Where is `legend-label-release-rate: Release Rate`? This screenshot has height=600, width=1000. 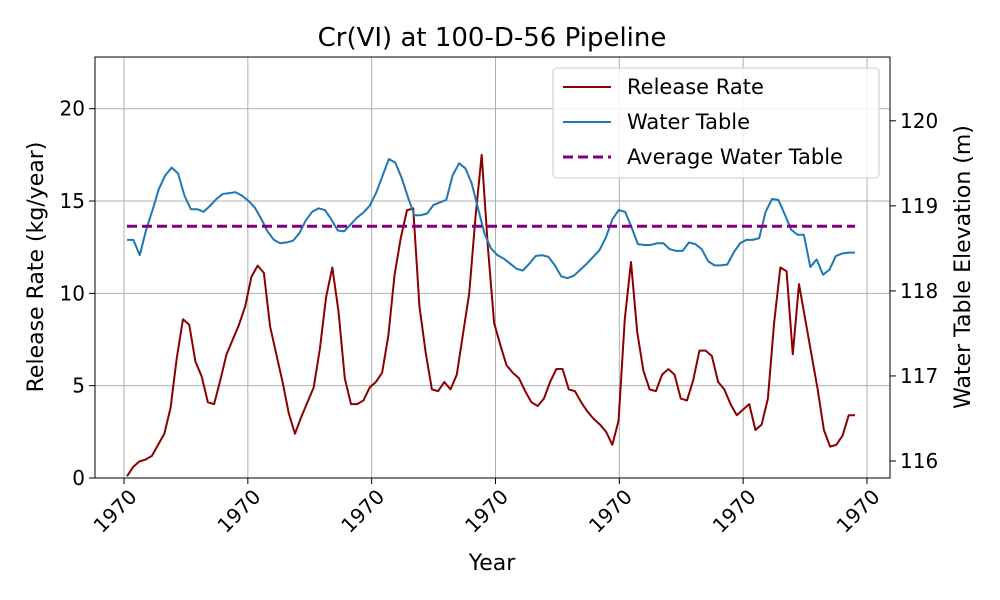
legend-label-release-rate: Release Rate is located at coordinates (695, 87).